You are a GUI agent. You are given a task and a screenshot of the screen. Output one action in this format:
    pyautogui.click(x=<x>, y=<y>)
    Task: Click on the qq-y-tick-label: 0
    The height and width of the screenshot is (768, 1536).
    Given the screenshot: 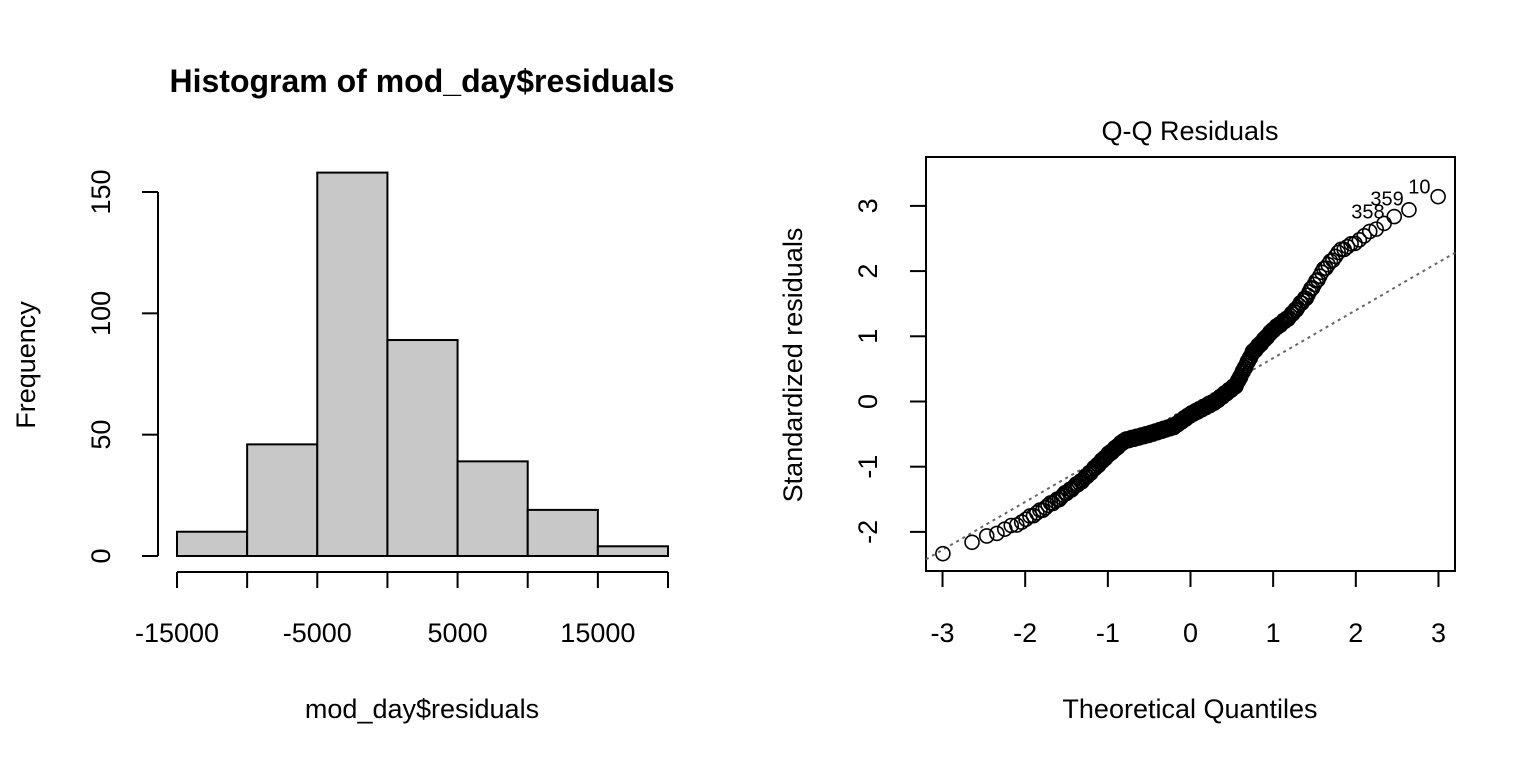 What is the action you would take?
    pyautogui.click(x=868, y=401)
    